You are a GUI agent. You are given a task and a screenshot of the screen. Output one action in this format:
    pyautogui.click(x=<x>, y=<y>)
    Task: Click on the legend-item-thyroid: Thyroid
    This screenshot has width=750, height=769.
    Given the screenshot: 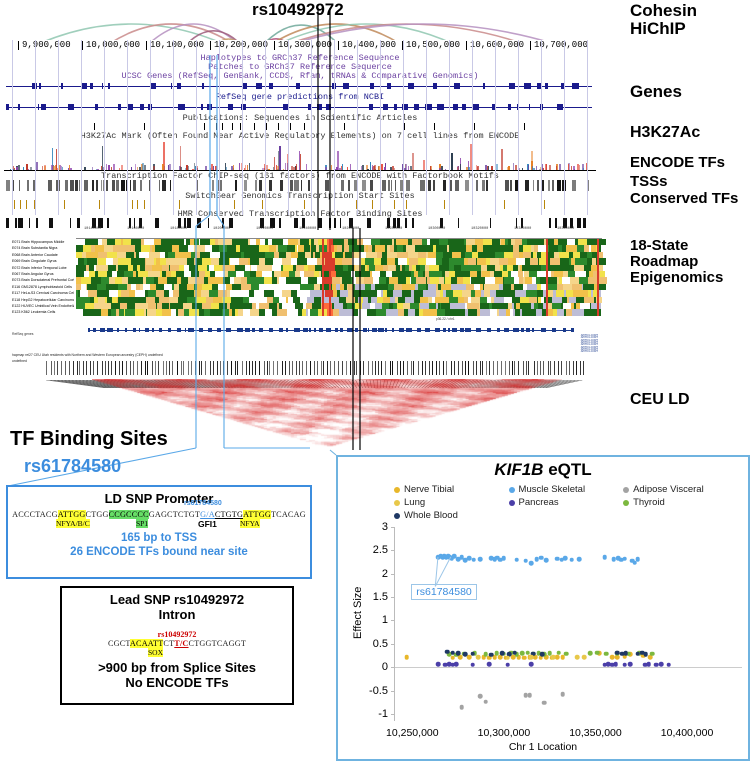 What is the action you would take?
    pyautogui.click(x=680, y=502)
    